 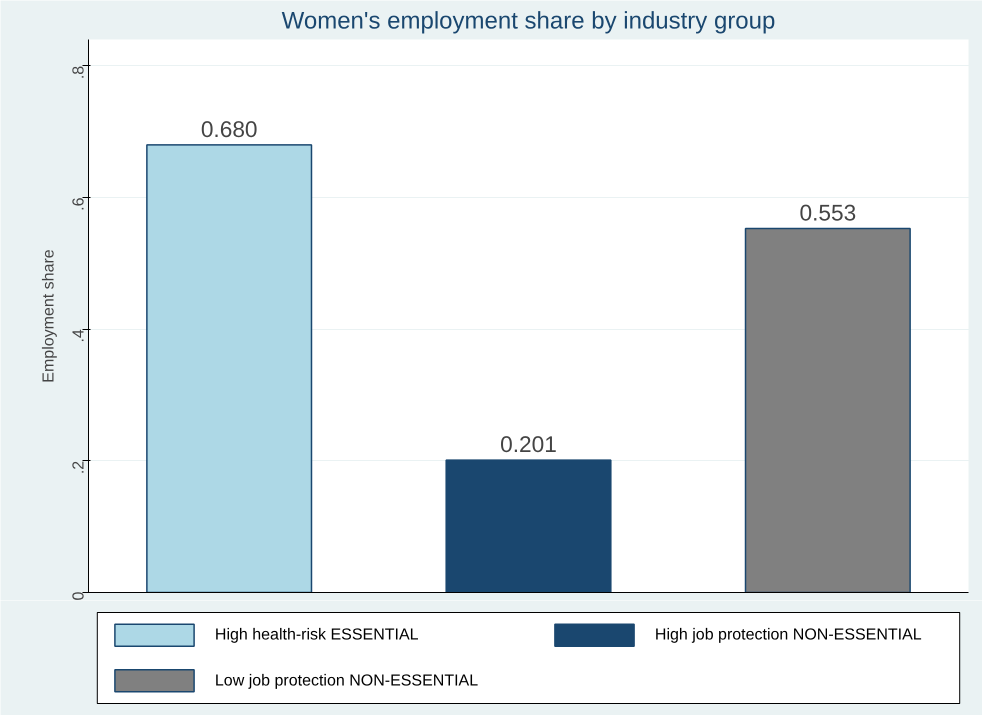 What do you see at coordinates (528, 444) in the screenshot?
I see `data-label: 0.201` at bounding box center [528, 444].